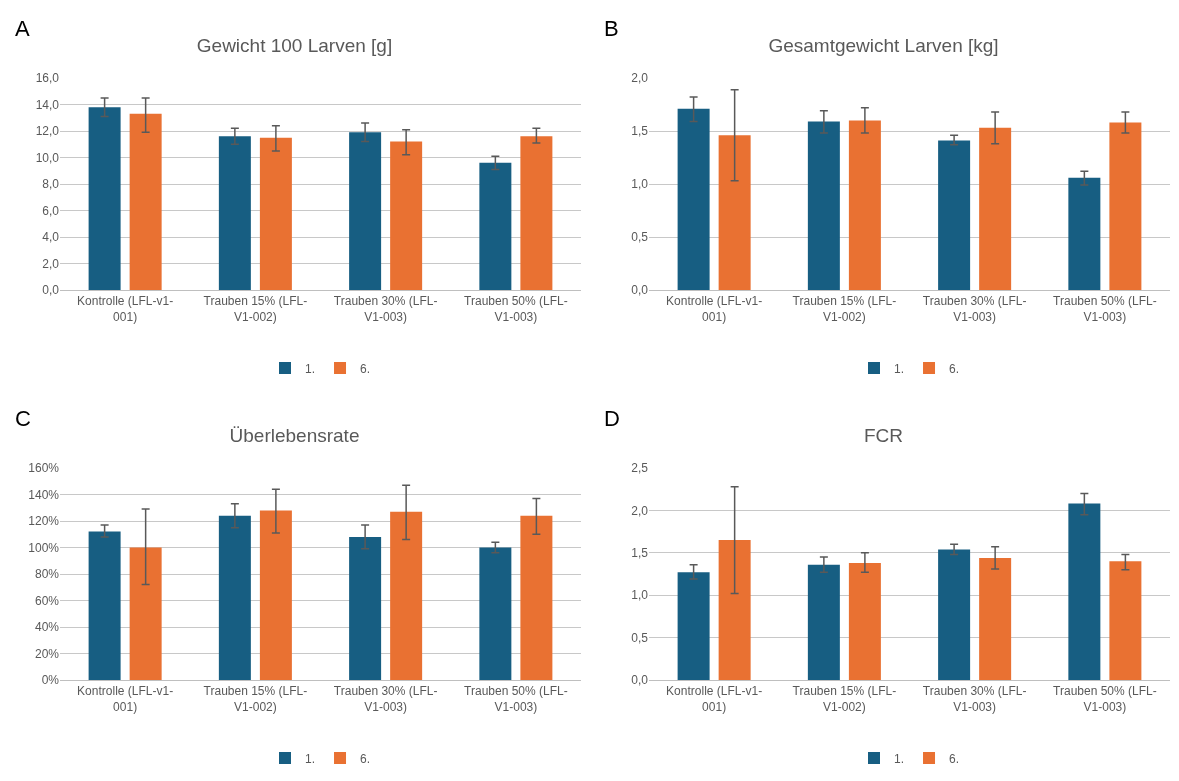 This screenshot has width=1179, height=781. What do you see at coordinates (640, 468) in the screenshot?
I see `y-tick-label: 2,5` at bounding box center [640, 468].